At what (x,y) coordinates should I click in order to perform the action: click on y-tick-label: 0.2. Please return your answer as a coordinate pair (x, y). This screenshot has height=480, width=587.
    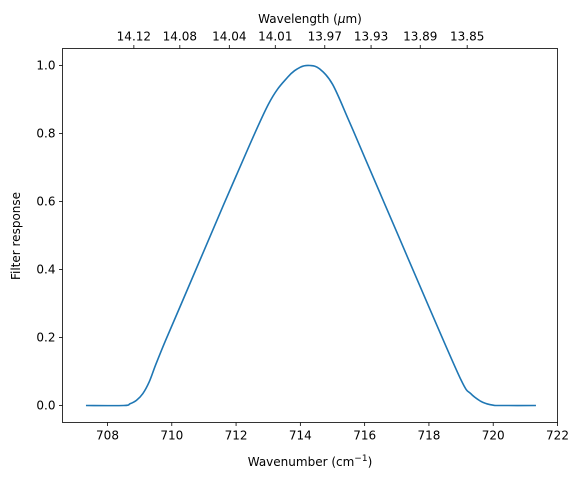
    Looking at the image, I should click on (45, 338).